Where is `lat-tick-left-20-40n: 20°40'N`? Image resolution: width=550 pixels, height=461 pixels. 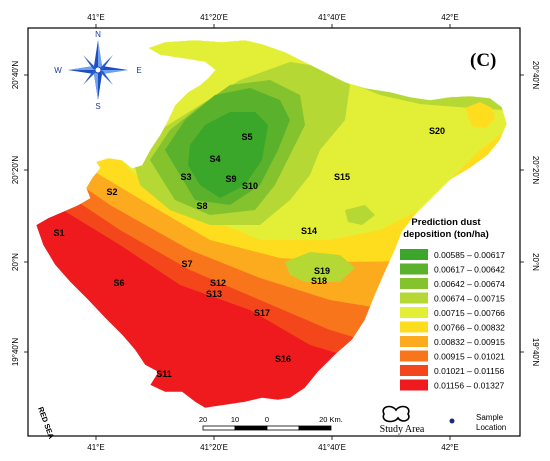
lat-tick-left-20-40n: 20°40'N is located at coordinates (15, 75).